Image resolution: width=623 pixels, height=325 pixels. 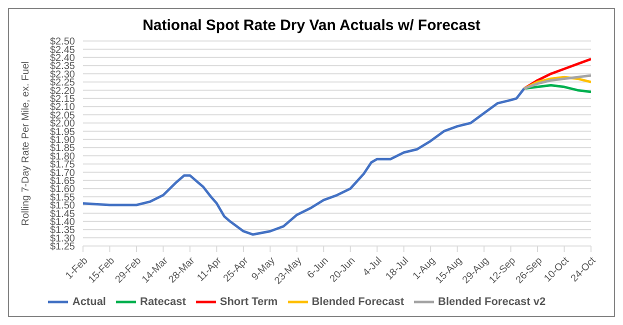 What do you see at coordinates (163, 302) in the screenshot?
I see `legend-label: Ratecast` at bounding box center [163, 302].